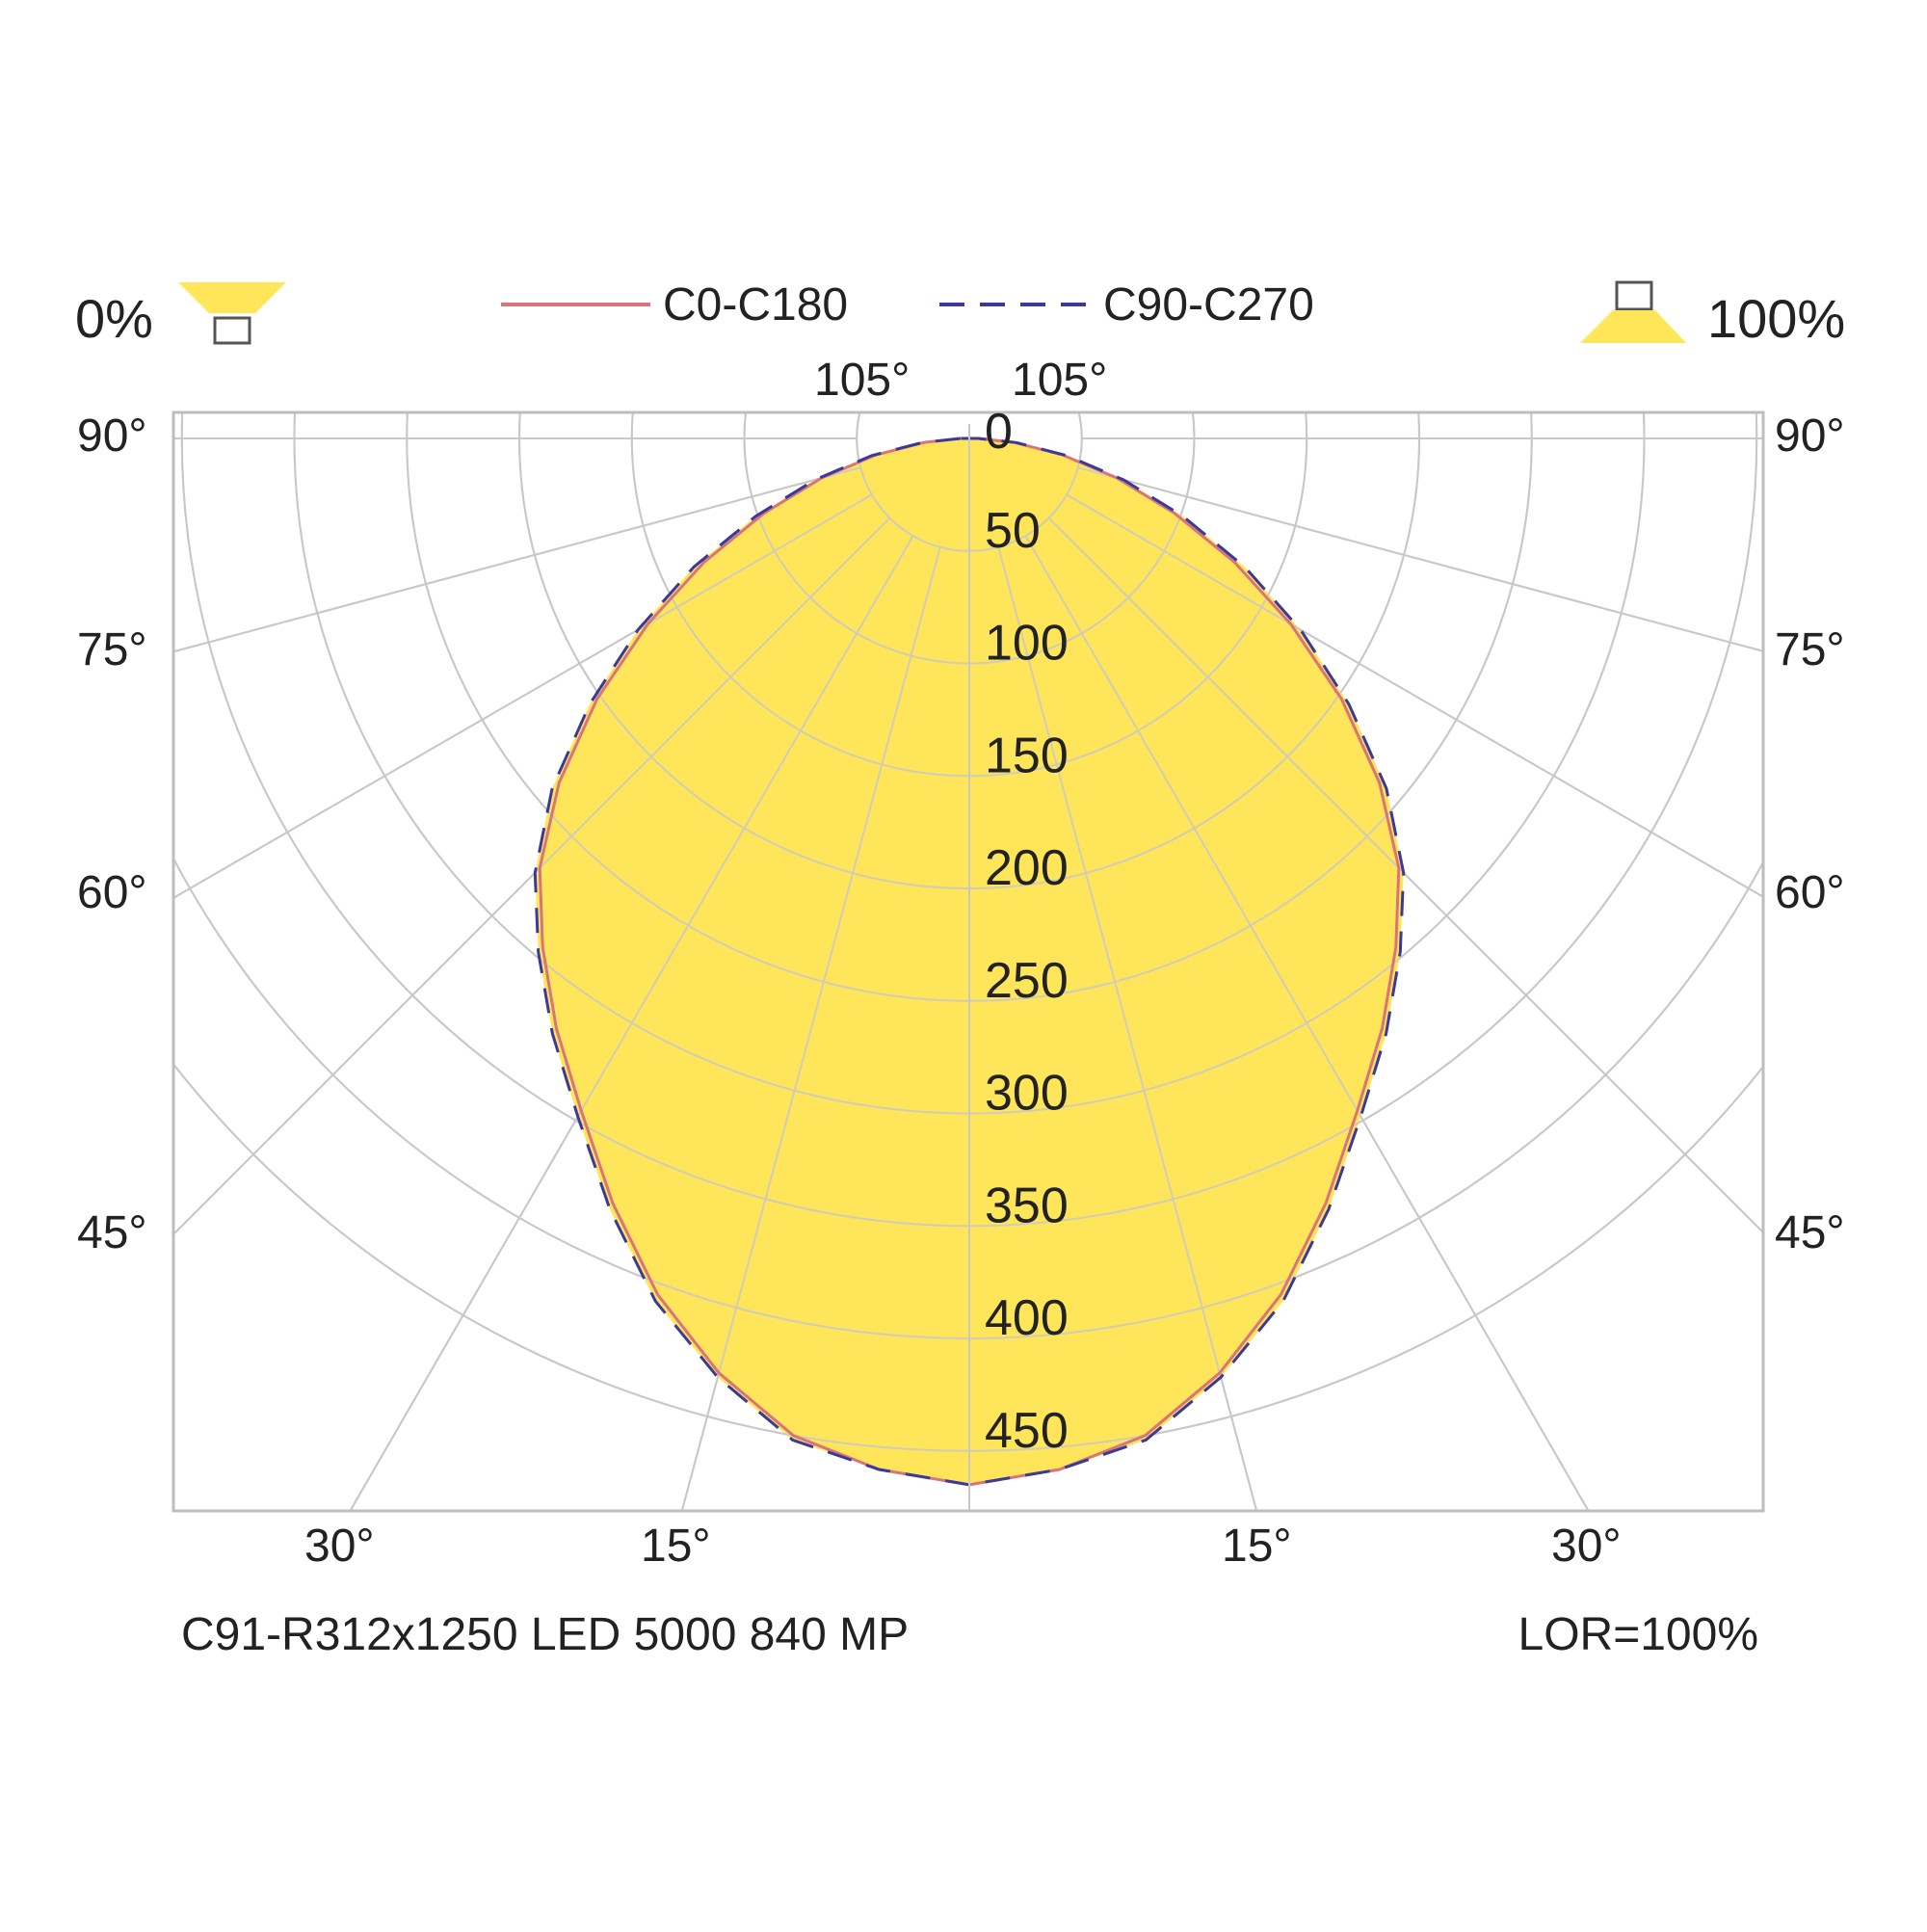 The width and height of the screenshot is (1927, 1932). I want to click on grid-spoke-105-left, so click(430, 250).